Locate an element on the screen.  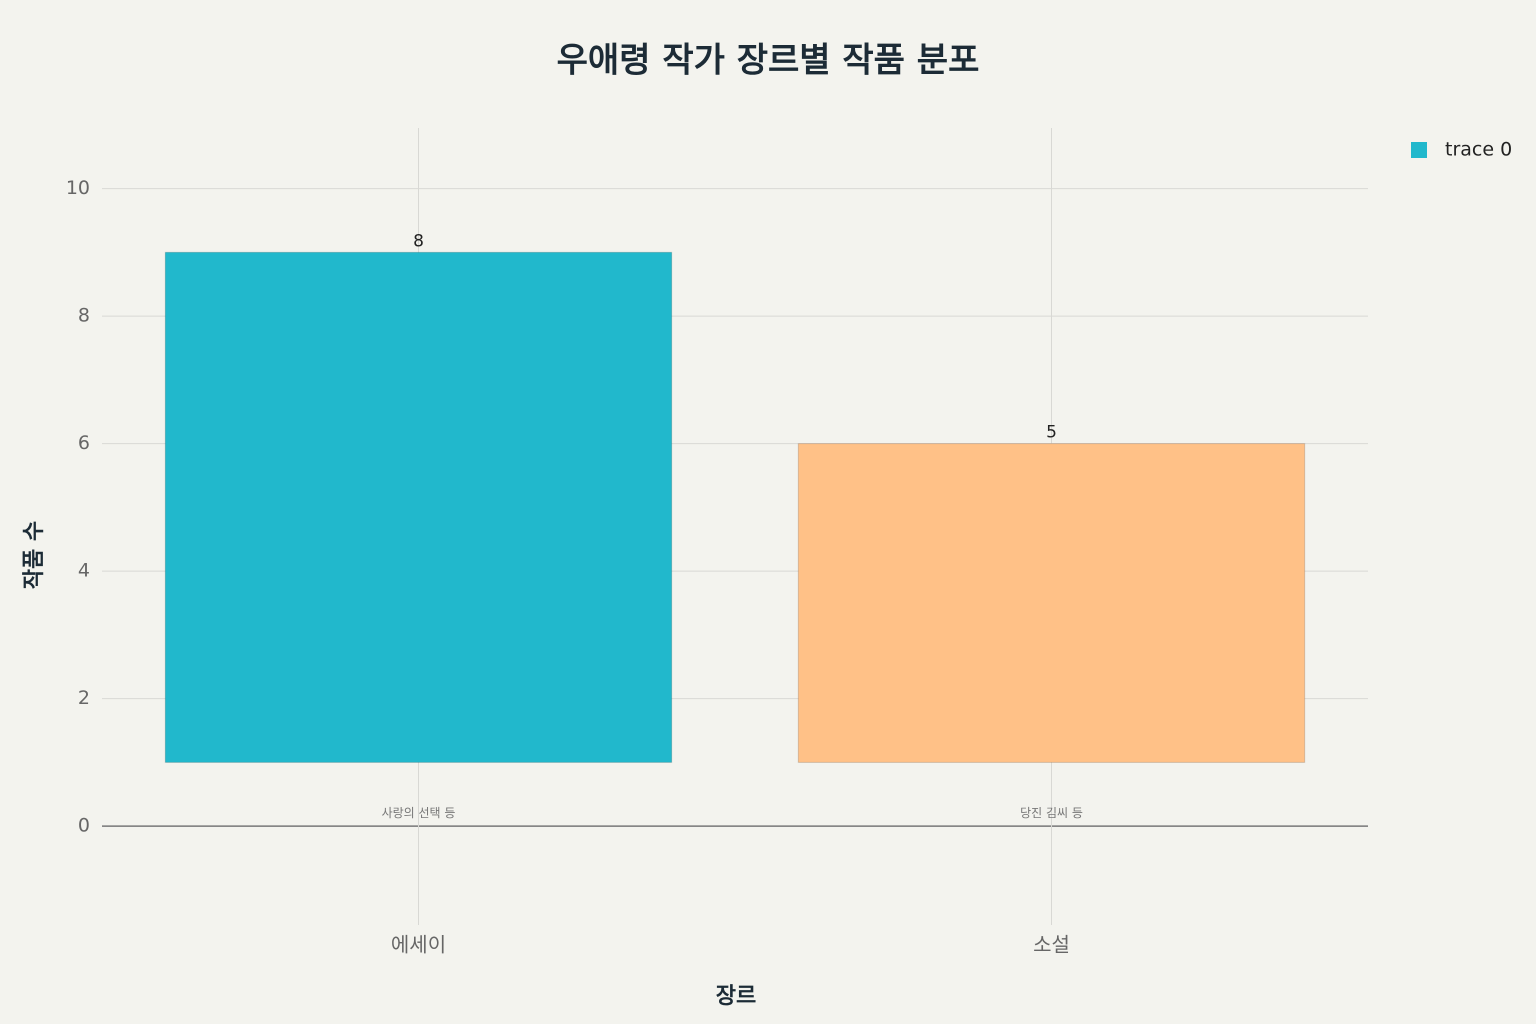
annotation: 사랑의 선택 등 is located at coordinates (419, 813).